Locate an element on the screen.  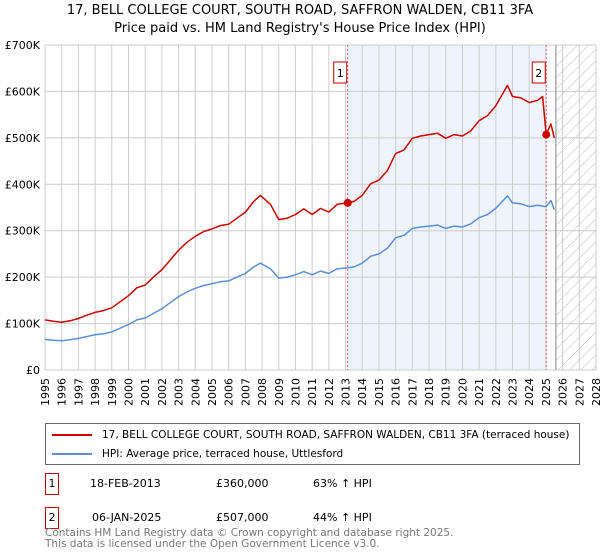
sale-marker: 1 is located at coordinates (52, 484).